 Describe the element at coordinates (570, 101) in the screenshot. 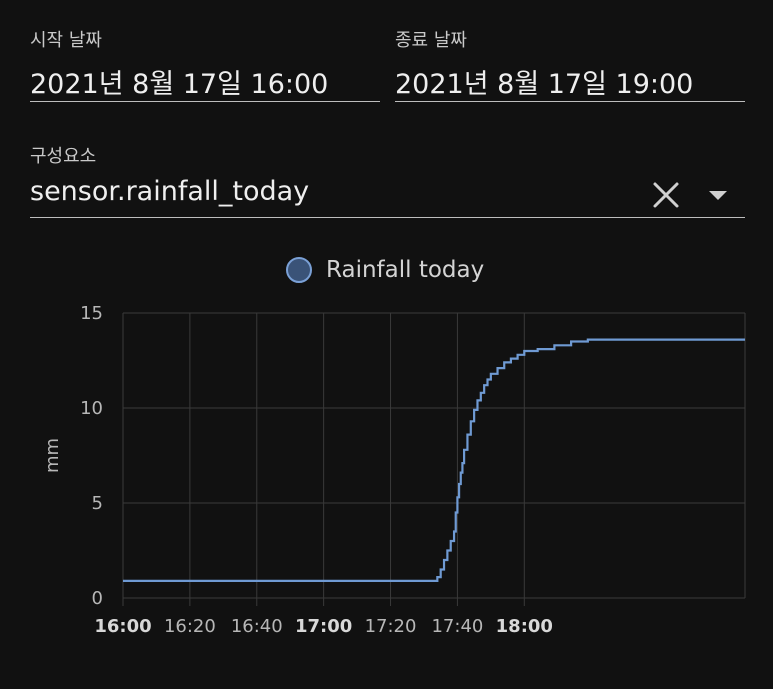

I see `end-date-underline` at that location.